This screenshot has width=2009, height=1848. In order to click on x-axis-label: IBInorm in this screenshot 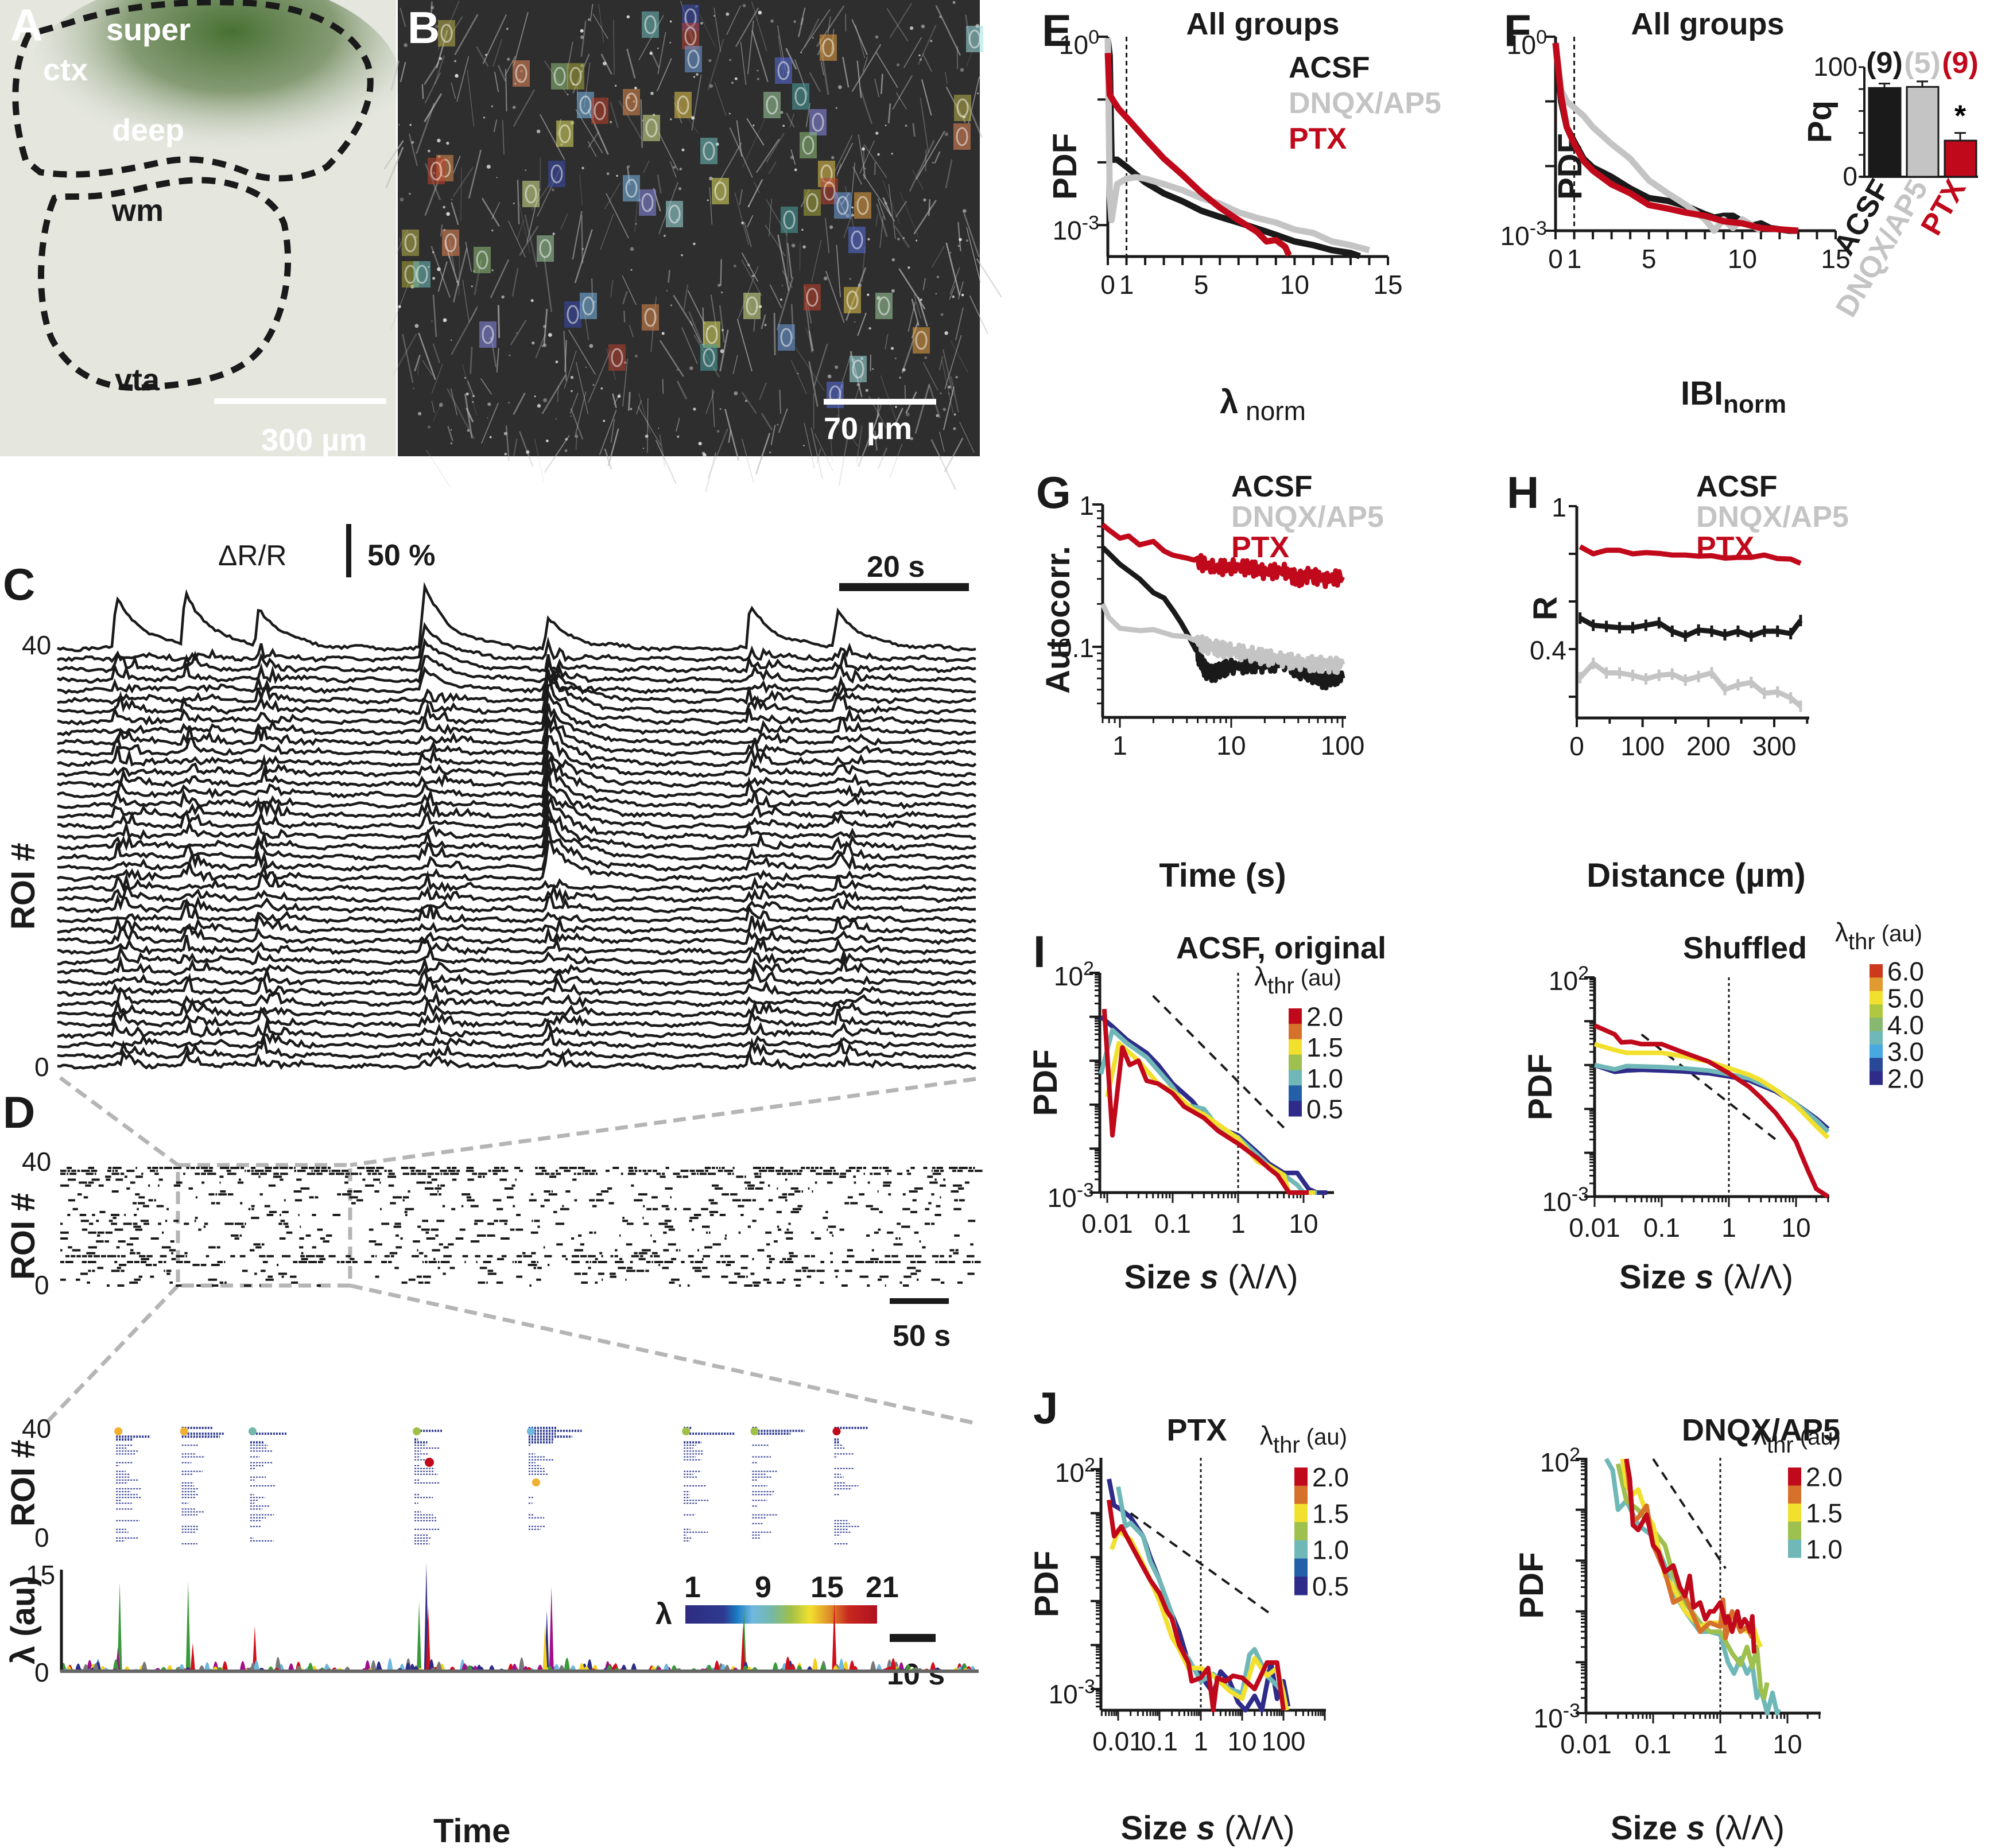, I will do `click(1733, 396)`.